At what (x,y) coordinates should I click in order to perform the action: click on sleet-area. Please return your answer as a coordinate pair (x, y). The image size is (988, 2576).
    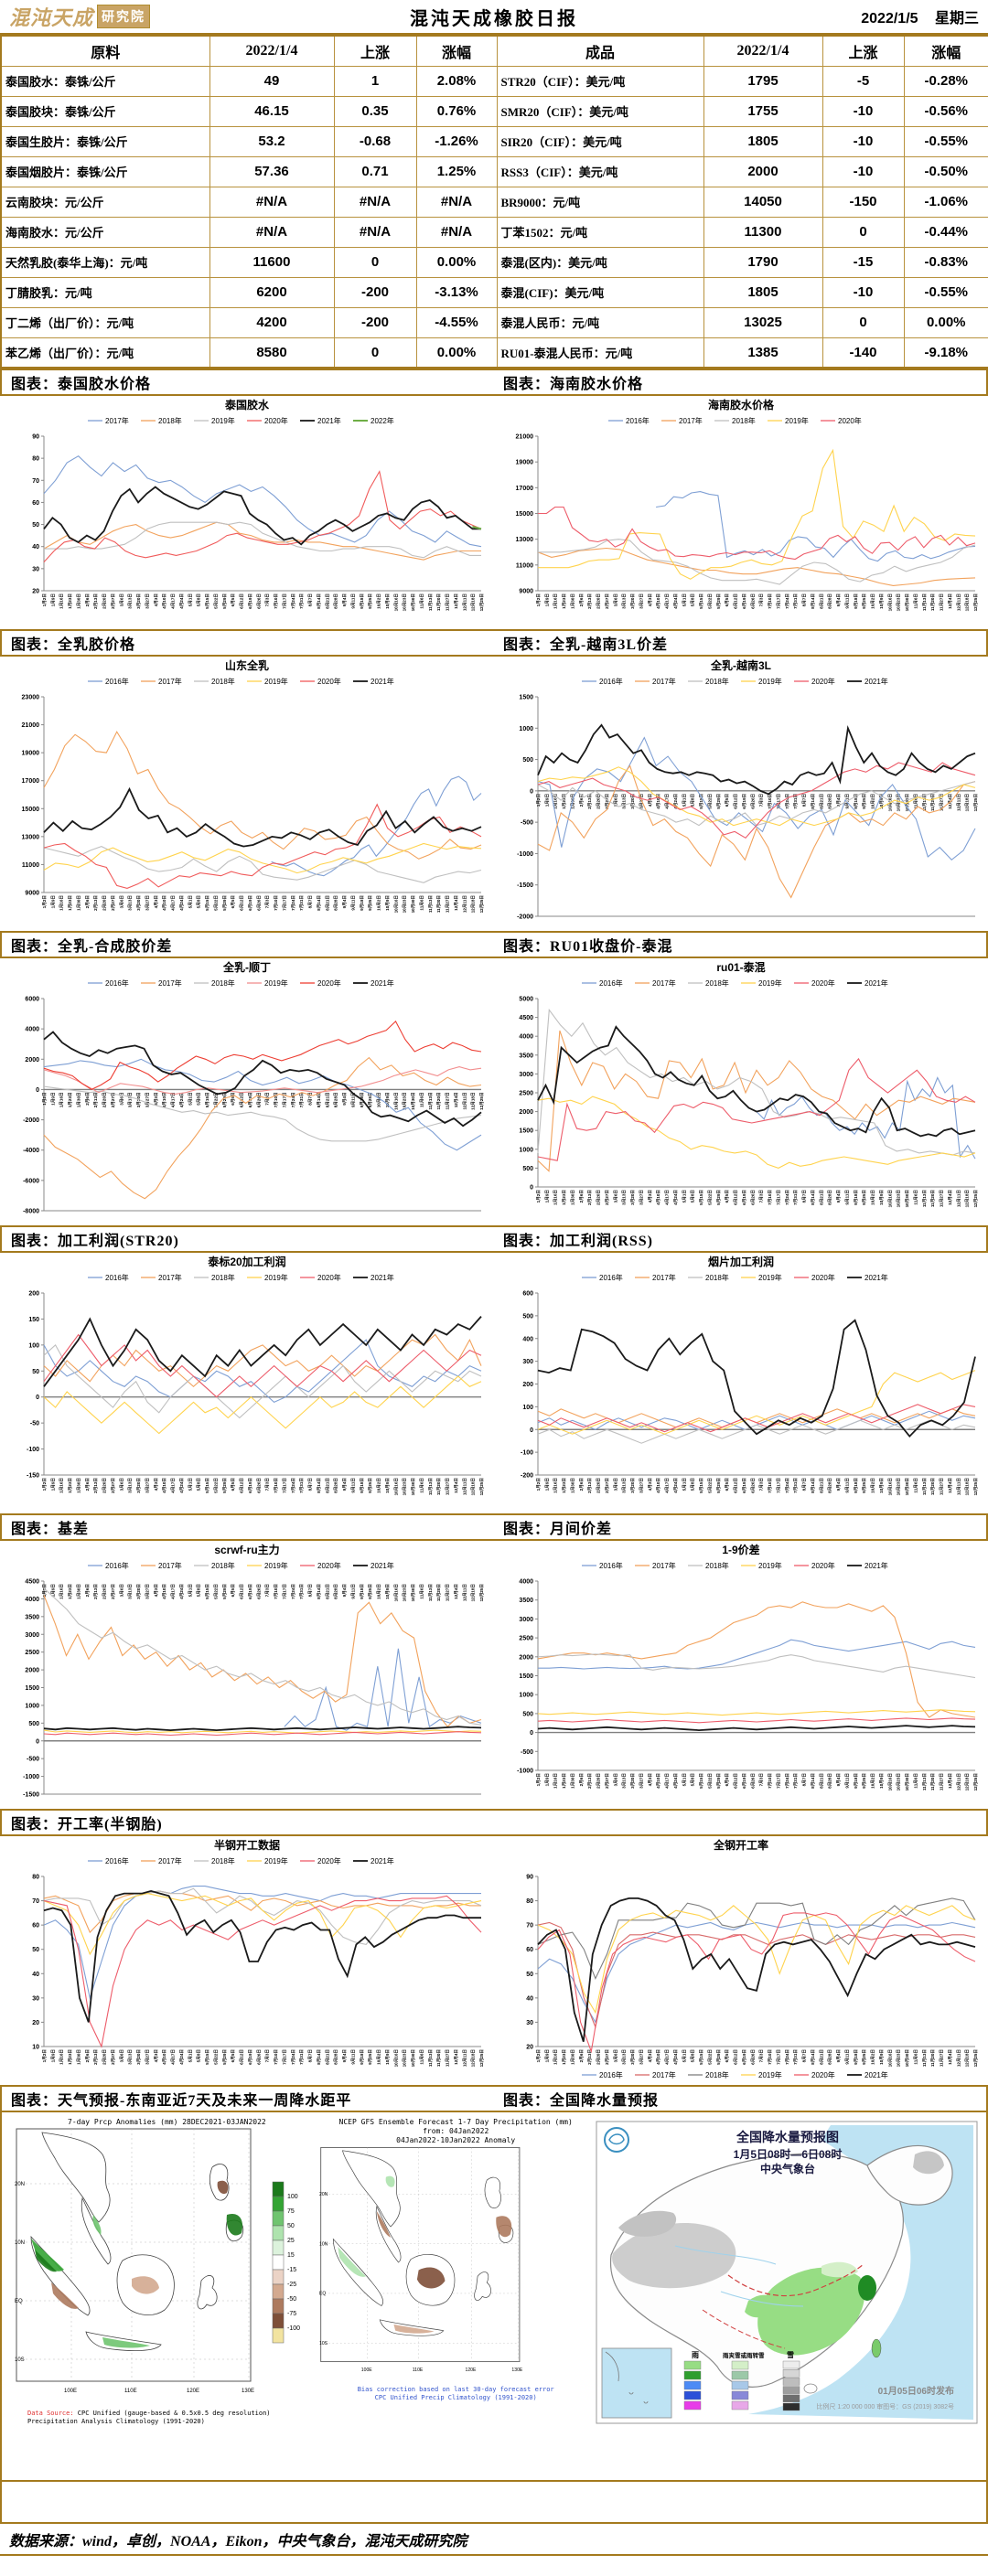
    Looking at the image, I should click on (840, 2269).